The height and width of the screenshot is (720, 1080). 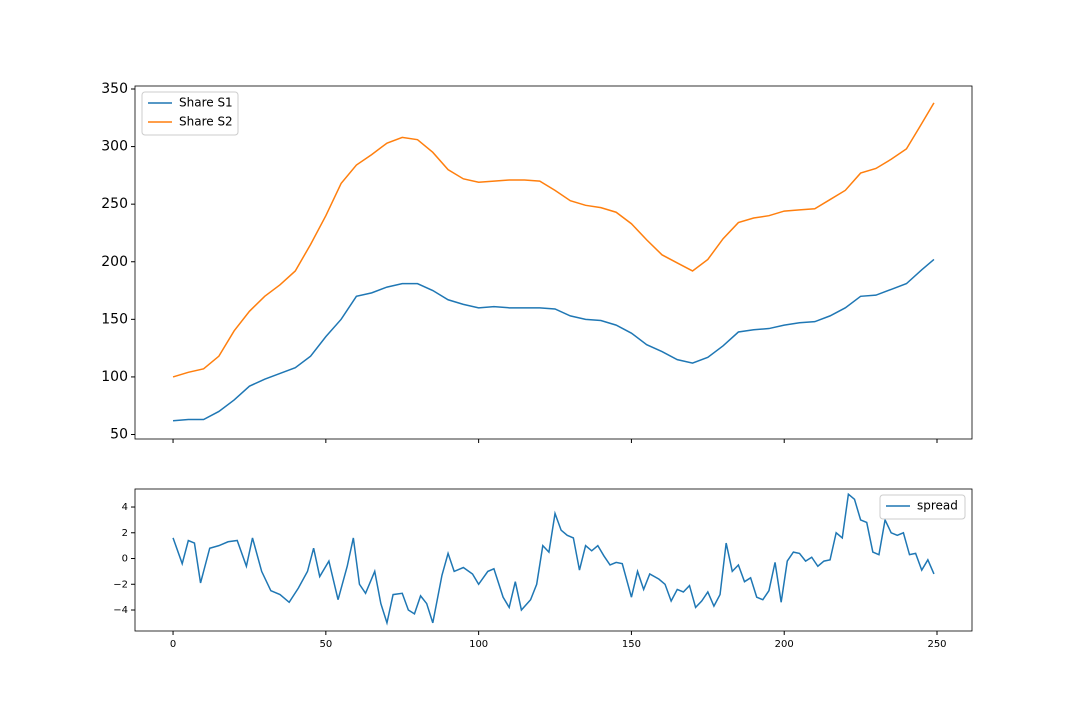 I want to click on y-tick-label: 150, so click(x=114, y=319).